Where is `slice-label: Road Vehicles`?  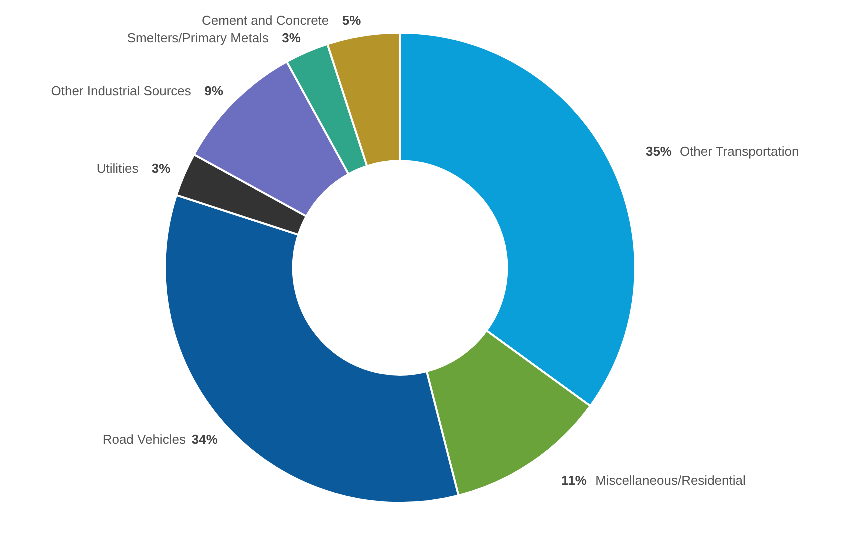 slice-label: Road Vehicles is located at coordinates (144, 439).